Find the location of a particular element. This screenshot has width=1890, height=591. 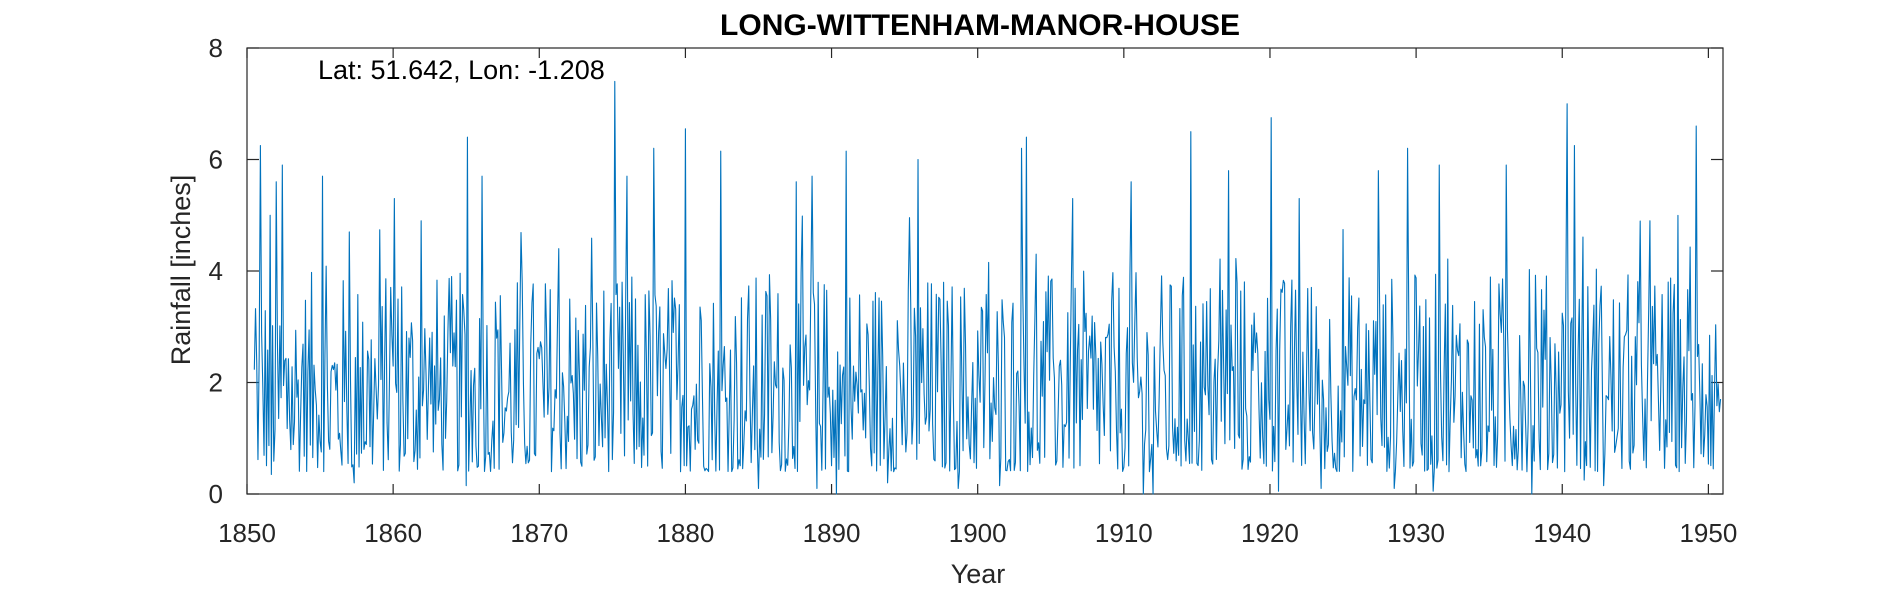

y-tick-label: 4 is located at coordinates (216, 271).